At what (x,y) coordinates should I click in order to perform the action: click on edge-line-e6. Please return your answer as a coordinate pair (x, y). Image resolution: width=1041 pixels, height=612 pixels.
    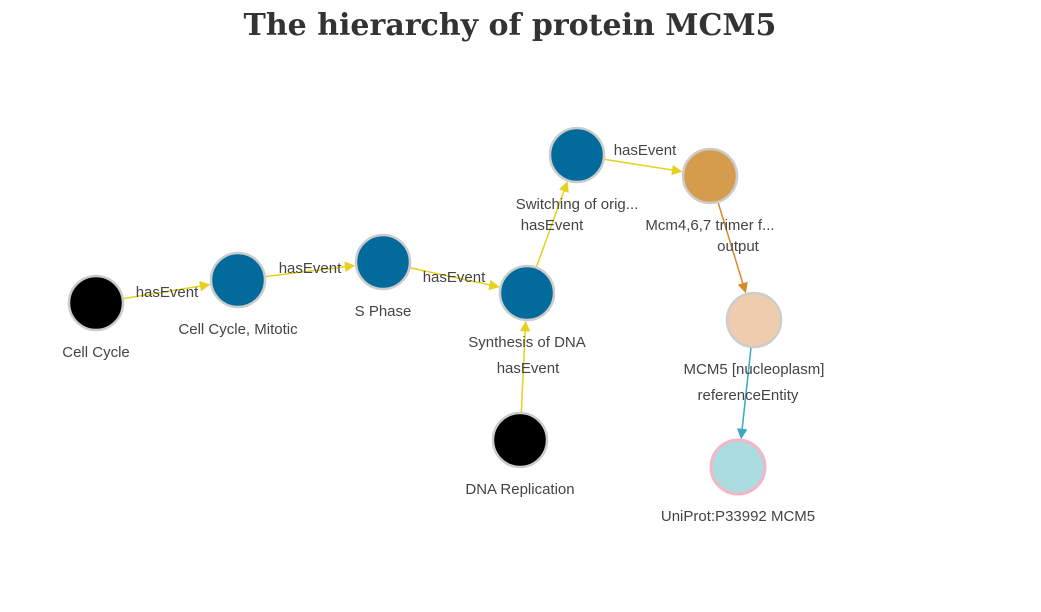
    Looking at the image, I should click on (643, 167).